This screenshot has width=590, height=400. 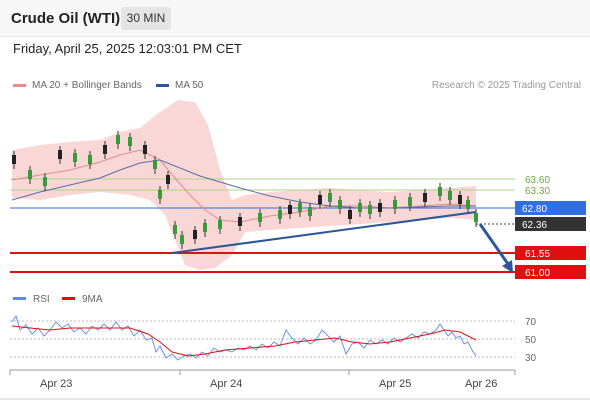 What do you see at coordinates (494, 244) in the screenshot?
I see `forecast-arrow-line` at bounding box center [494, 244].